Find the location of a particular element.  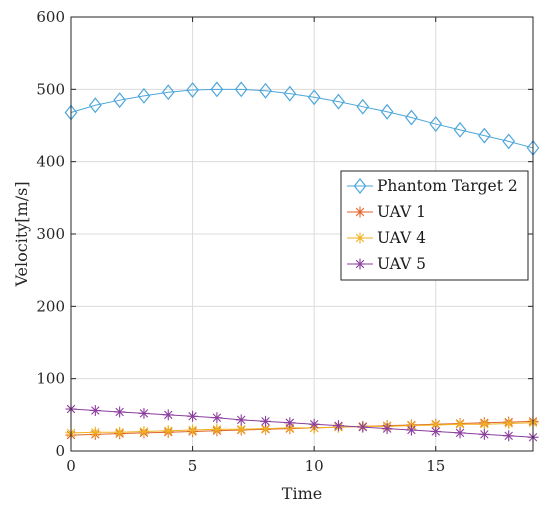

x-tick-label: 5 is located at coordinates (193, 466).